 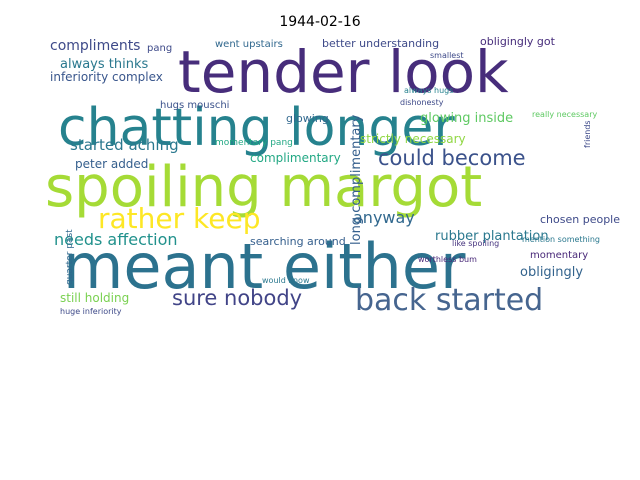 What do you see at coordinates (254, 143) in the screenshot?
I see `word: momentary pang` at bounding box center [254, 143].